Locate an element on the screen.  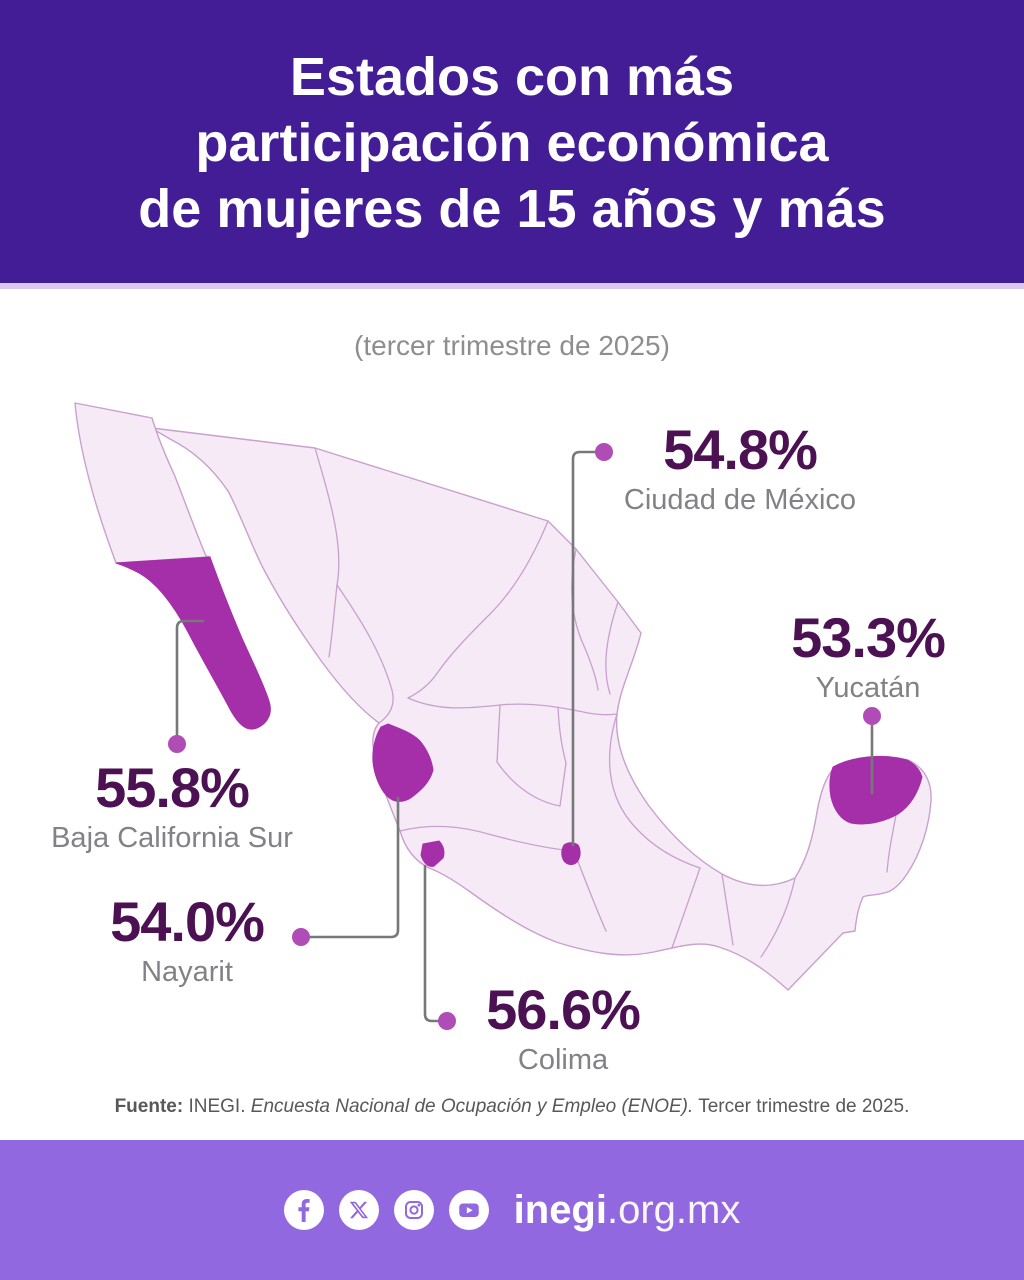
callout-state-label: Ciudad de México is located at coordinates (740, 500).